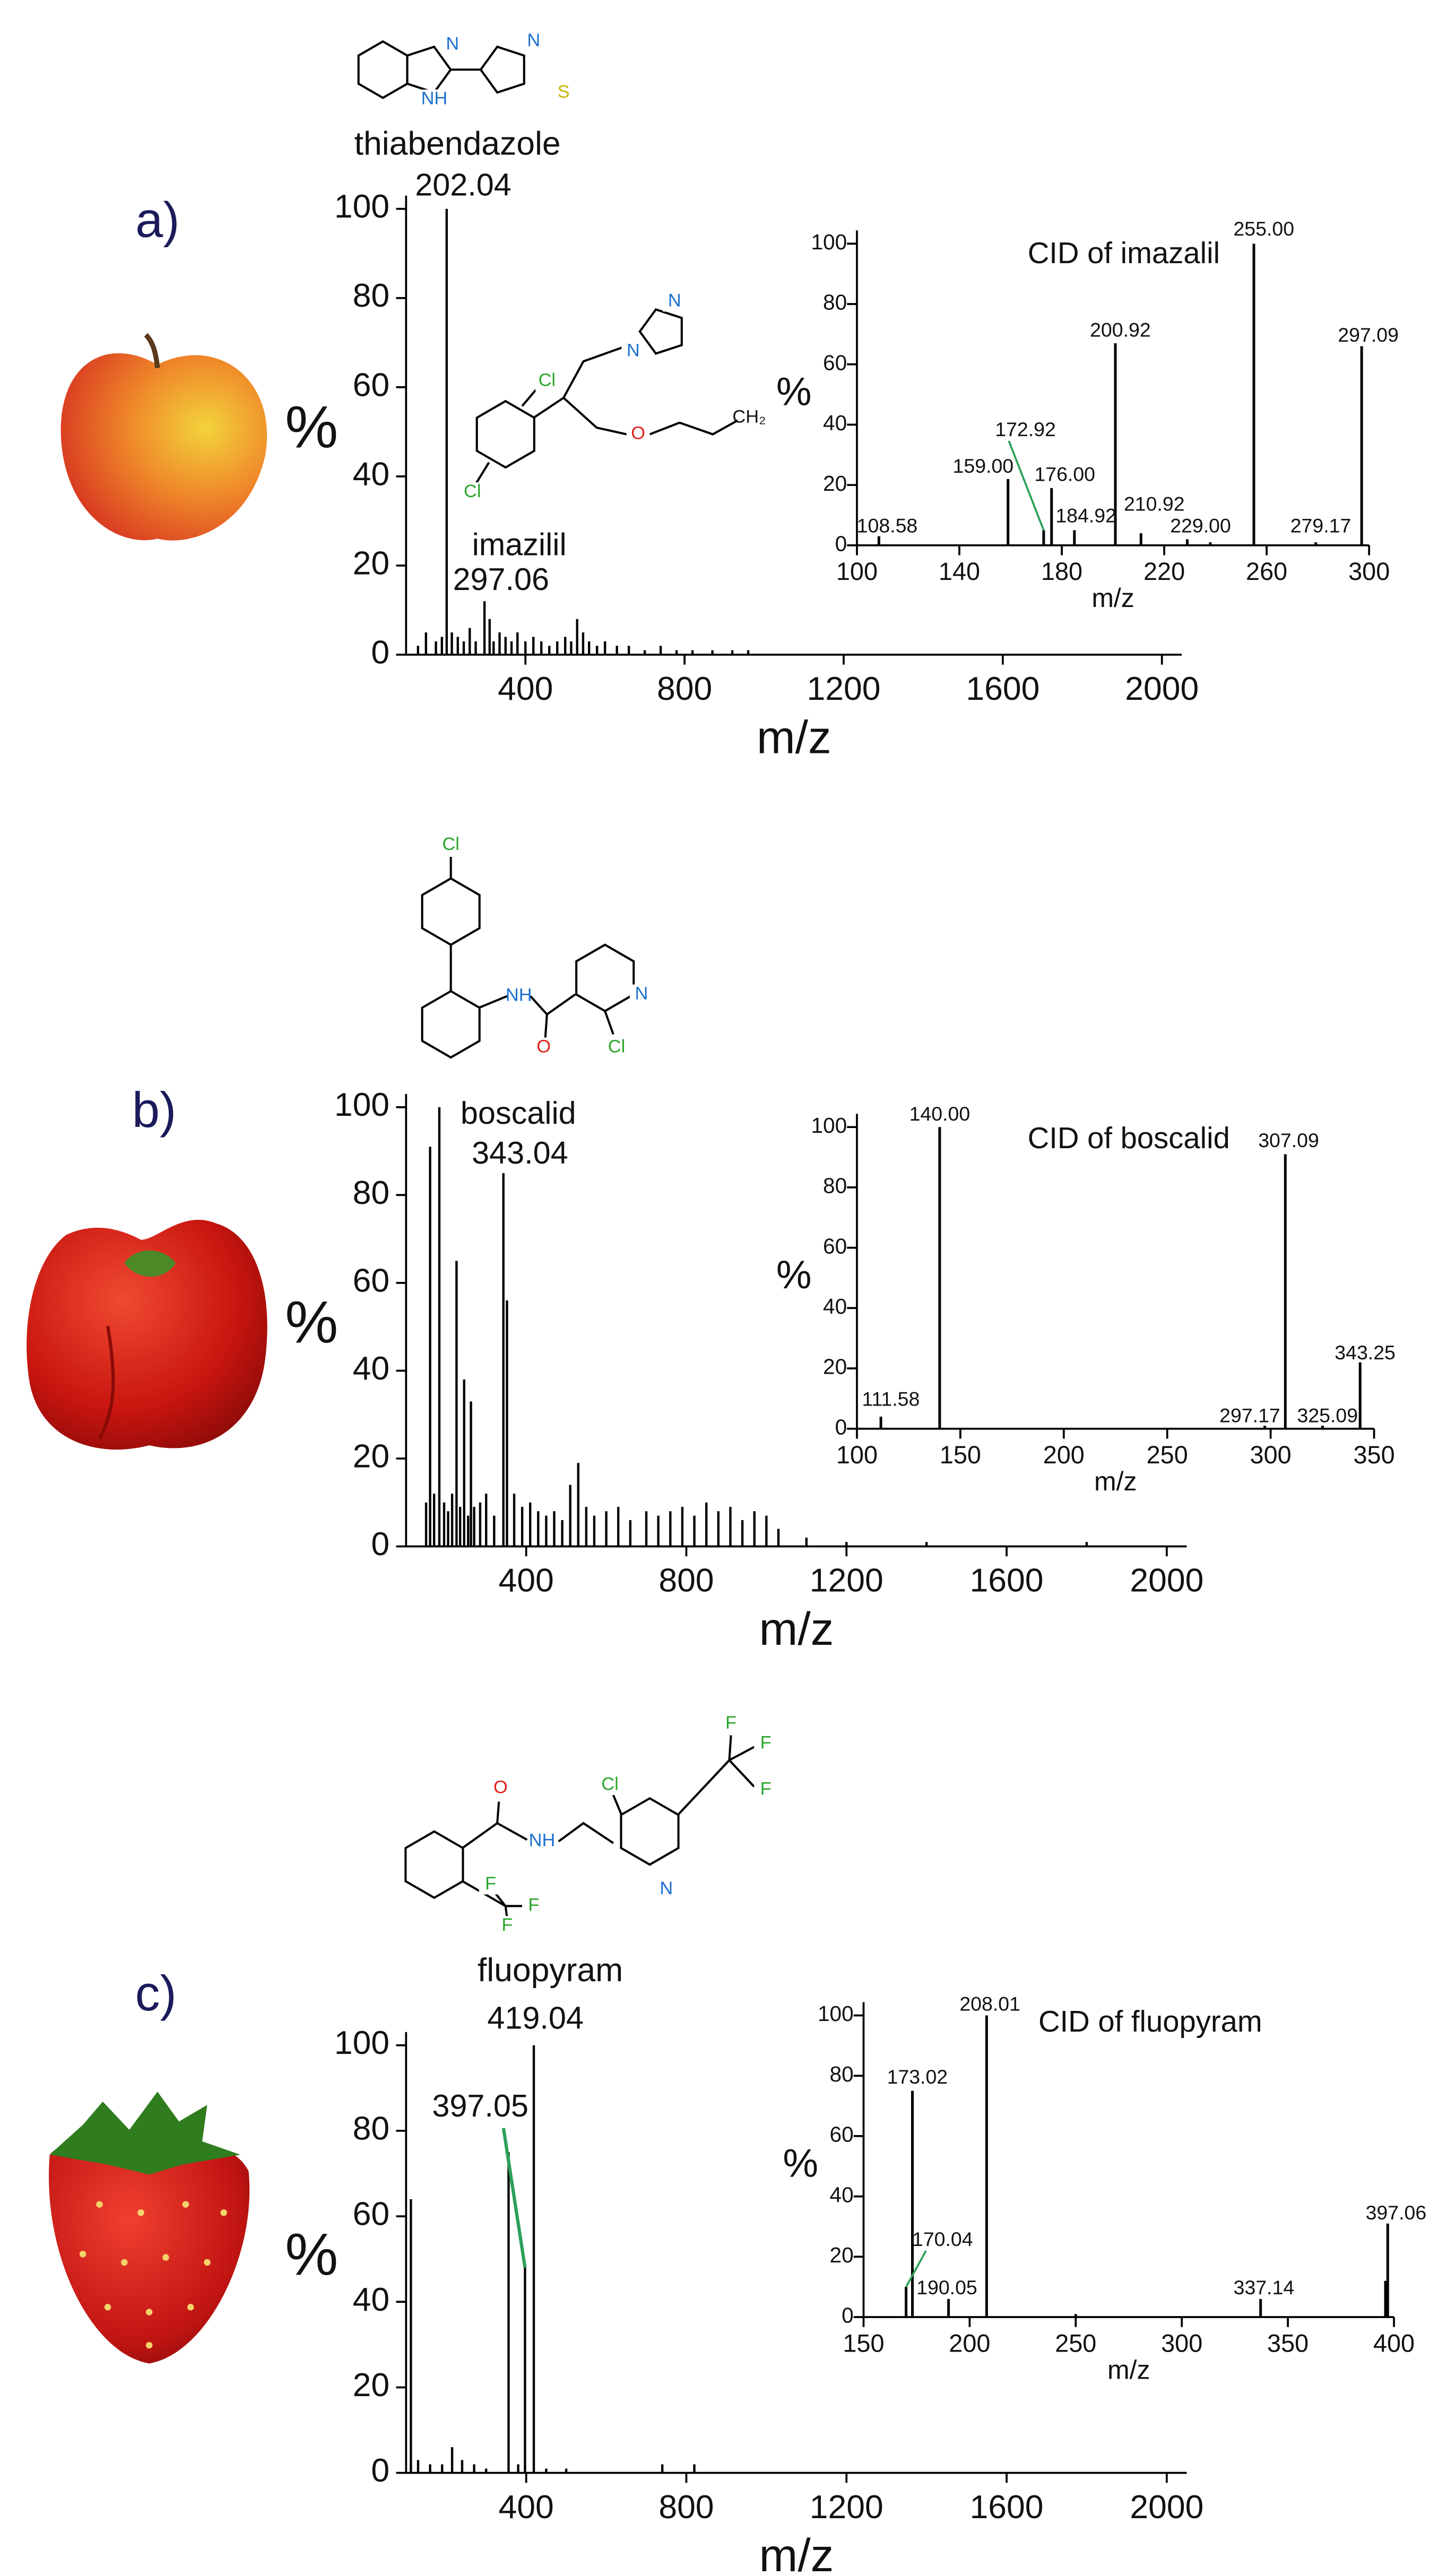 The height and width of the screenshot is (2576, 1447). What do you see at coordinates (1064, 474) in the screenshot?
I see `peak-label: 176.00` at bounding box center [1064, 474].